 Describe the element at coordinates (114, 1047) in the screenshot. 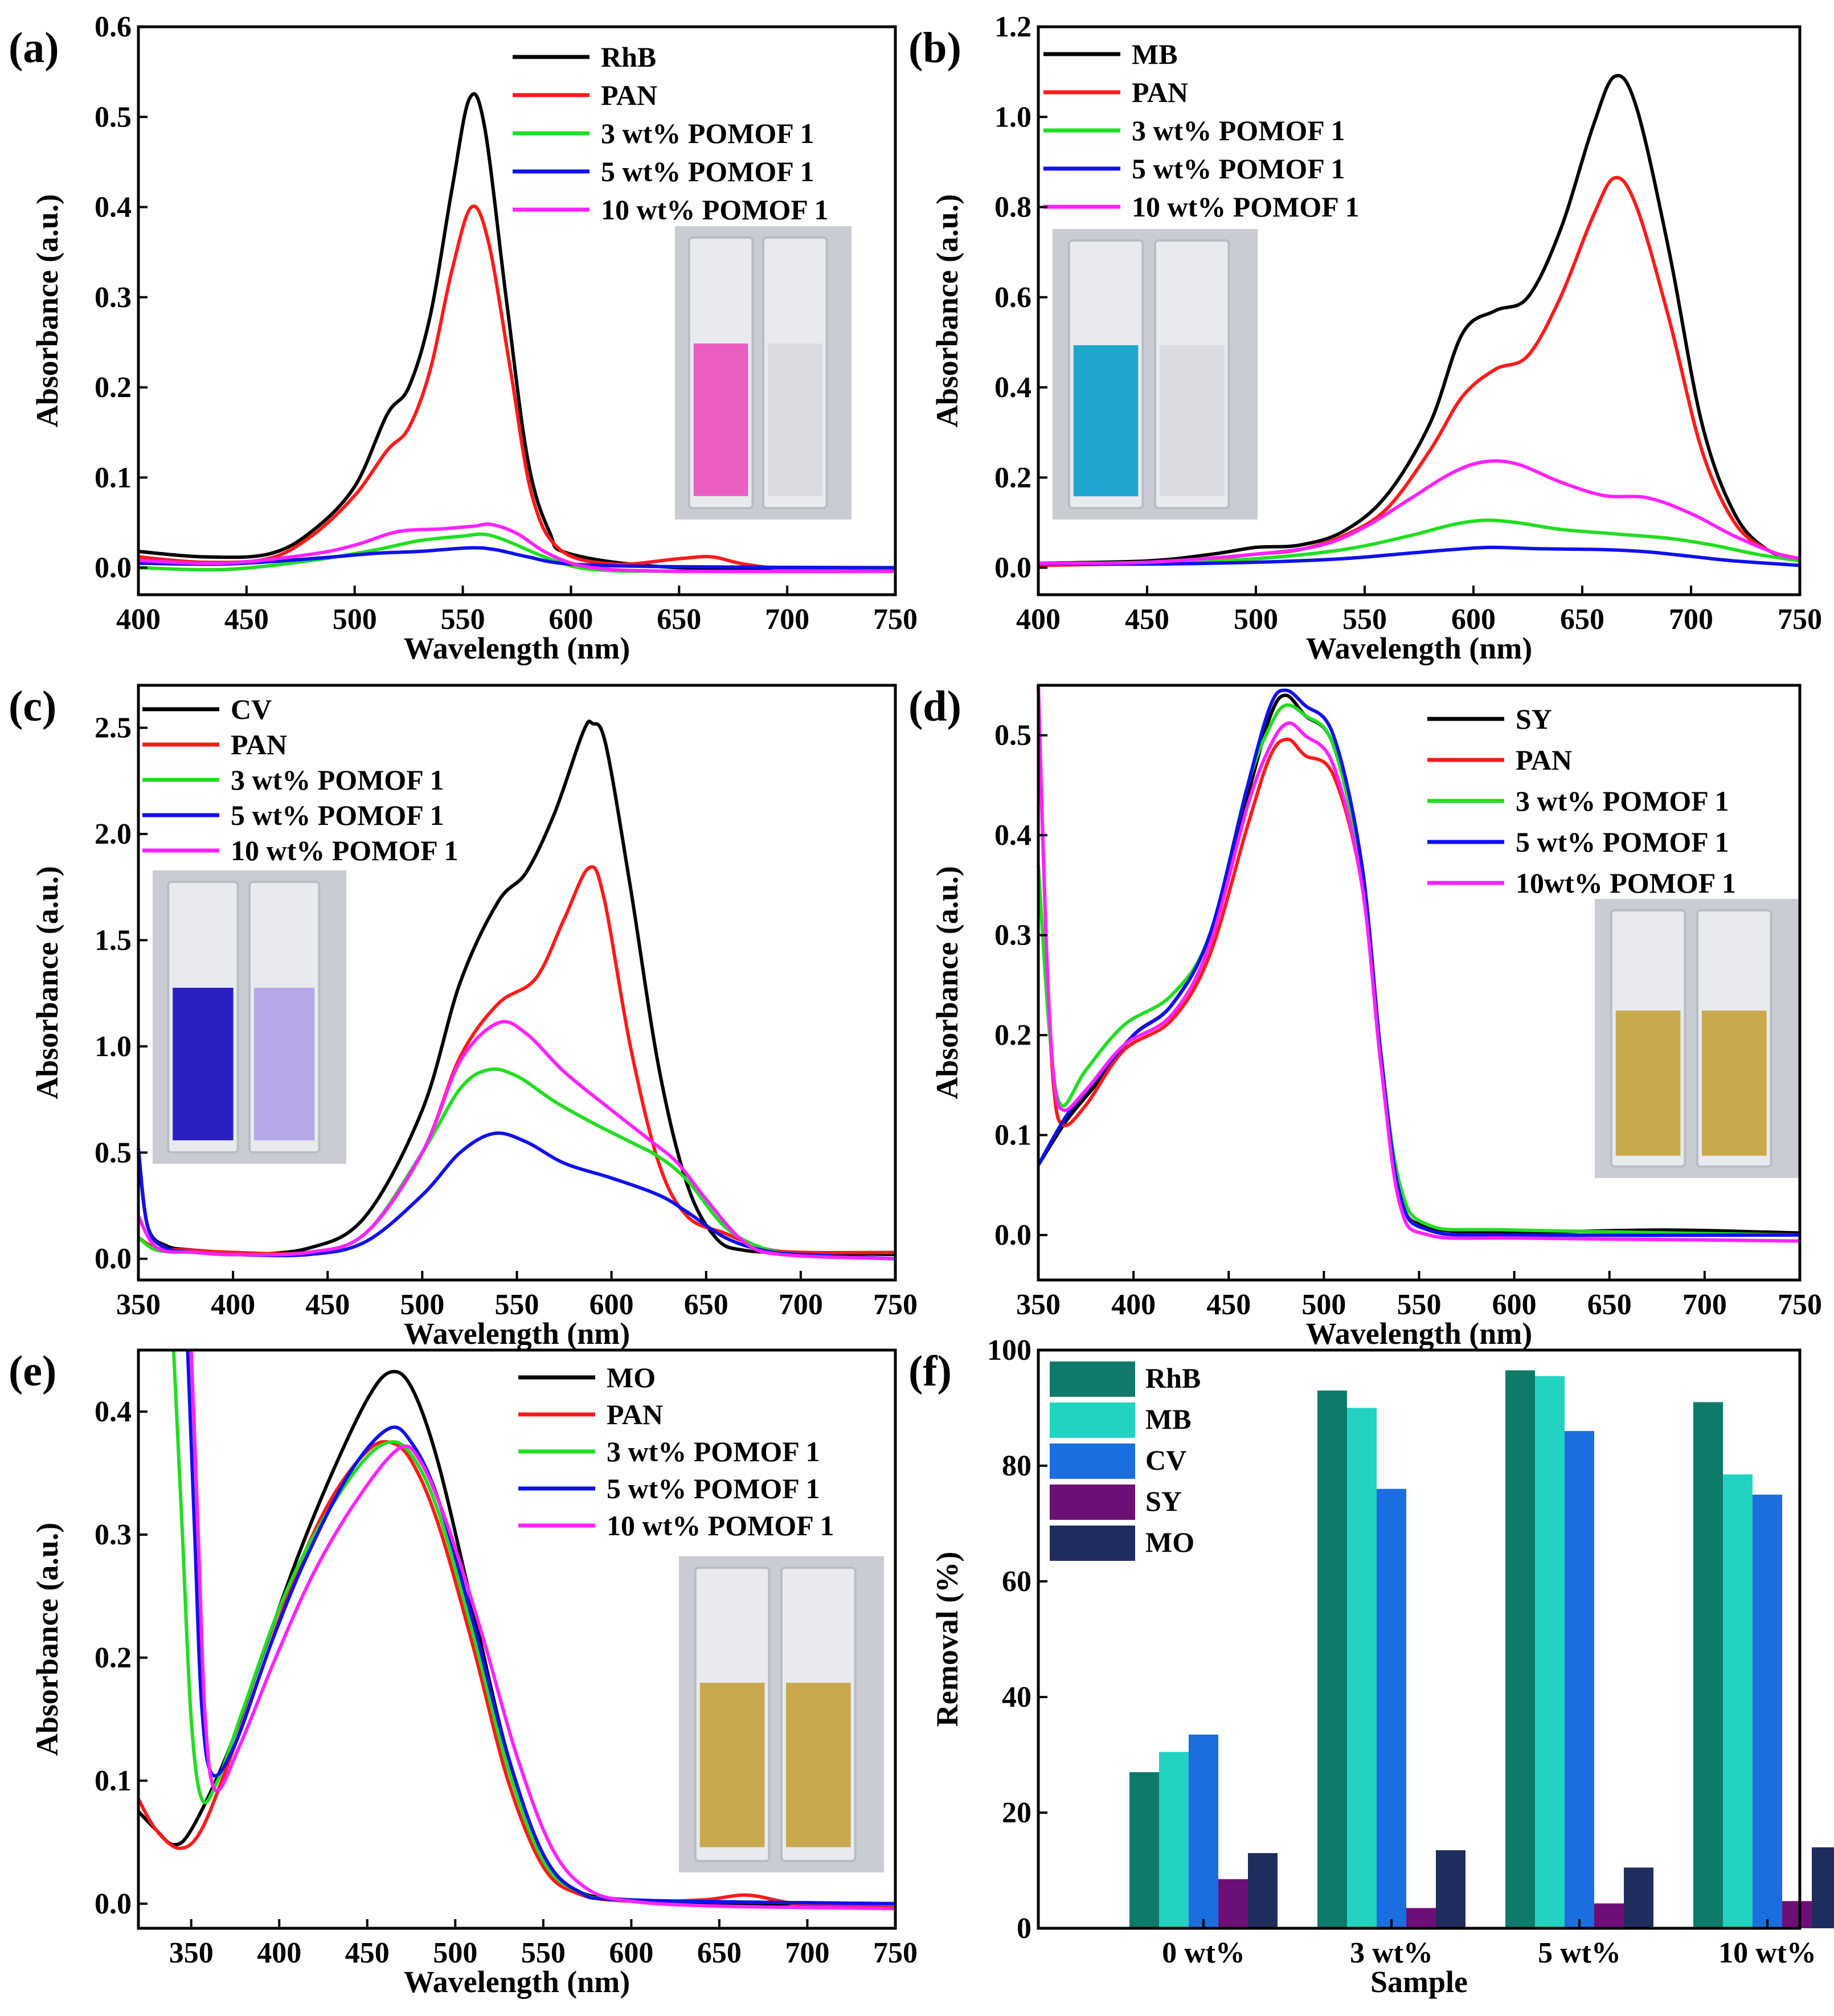

I see `y-tick-label: 1.0` at that location.